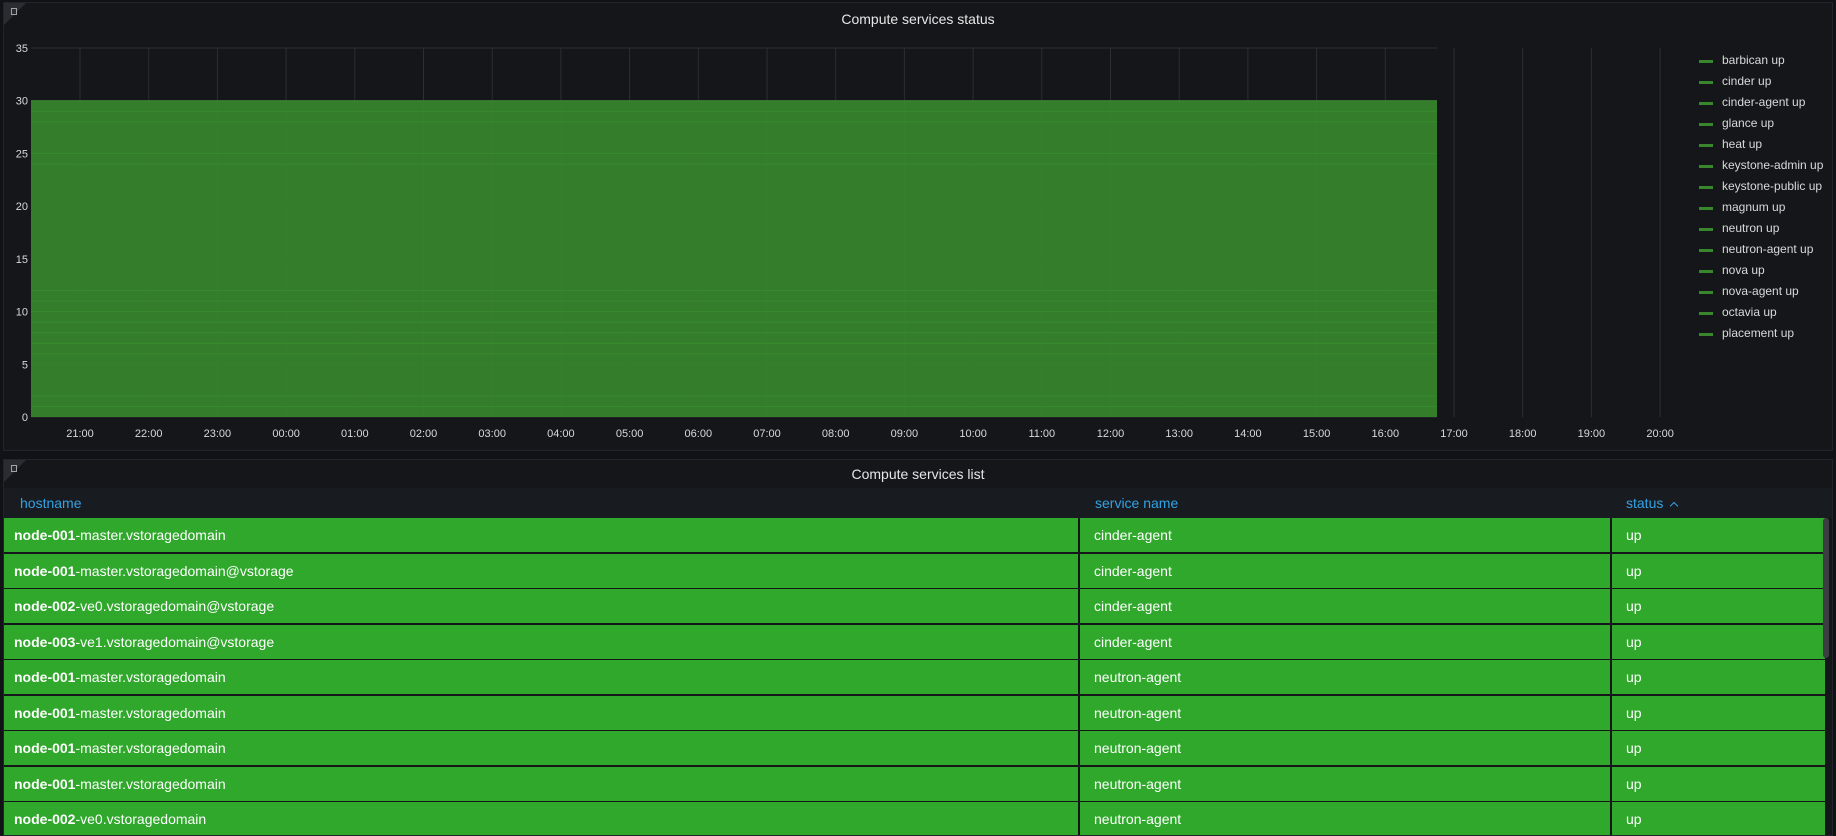 The width and height of the screenshot is (1836, 836). Describe the element at coordinates (1660, 434) in the screenshot. I see `x-tick-label: 20:00` at that location.